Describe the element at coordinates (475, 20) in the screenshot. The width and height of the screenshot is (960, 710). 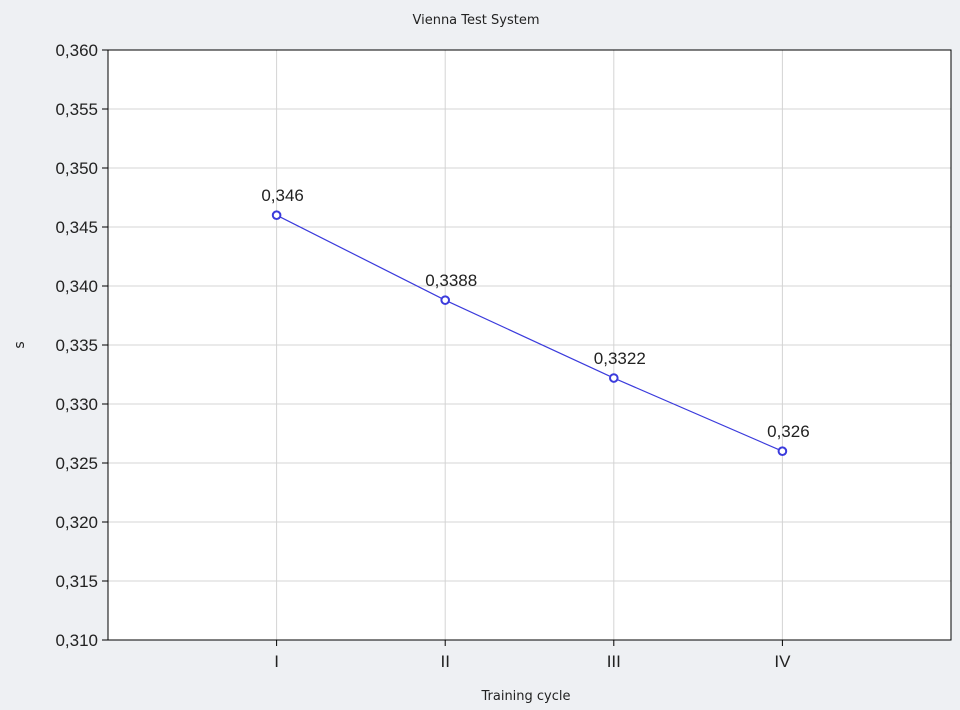
I see `chart-title: Vienna Test System` at that location.